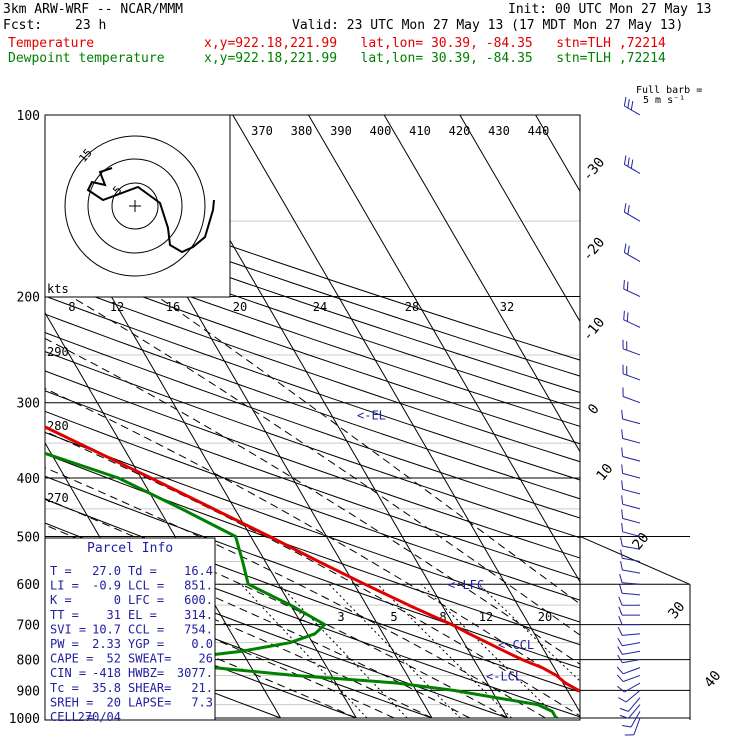  I want to click on parcel-info-value: 270/04, so click(99, 717).